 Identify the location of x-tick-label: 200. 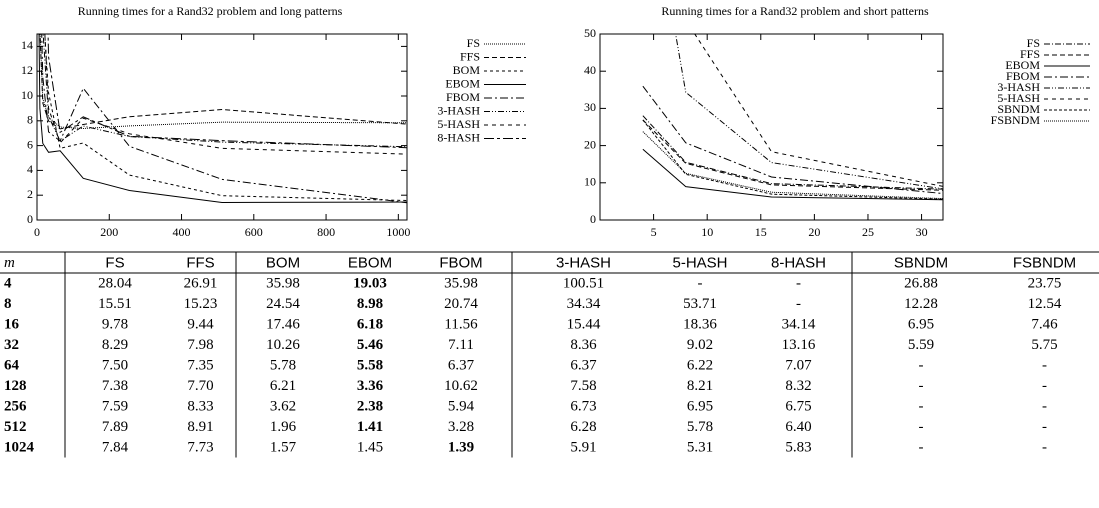
(109, 232).